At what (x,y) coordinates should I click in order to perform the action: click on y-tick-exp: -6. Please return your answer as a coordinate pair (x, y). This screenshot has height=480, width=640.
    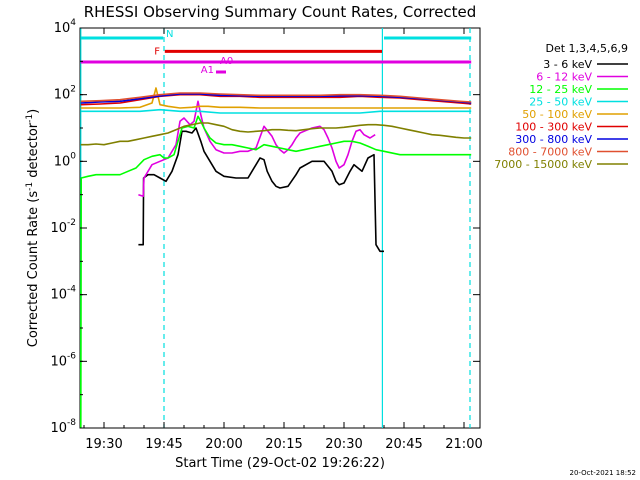
    Looking at the image, I should click on (71, 356).